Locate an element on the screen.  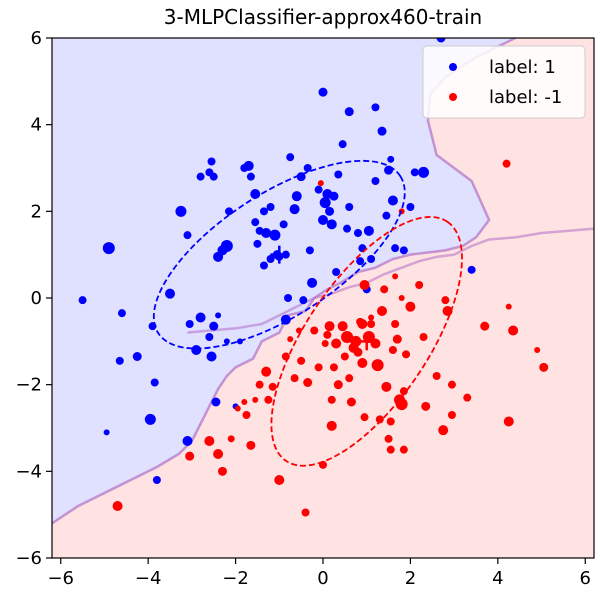
x-tick-label: 6 is located at coordinates (585, 578).